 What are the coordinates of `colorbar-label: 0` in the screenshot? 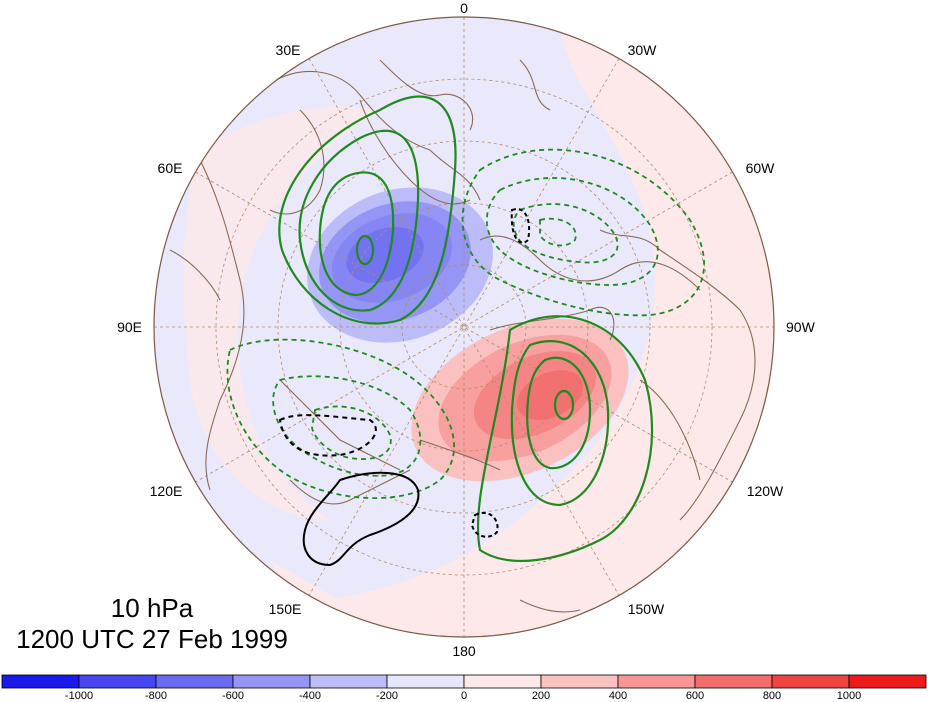 It's located at (464, 696).